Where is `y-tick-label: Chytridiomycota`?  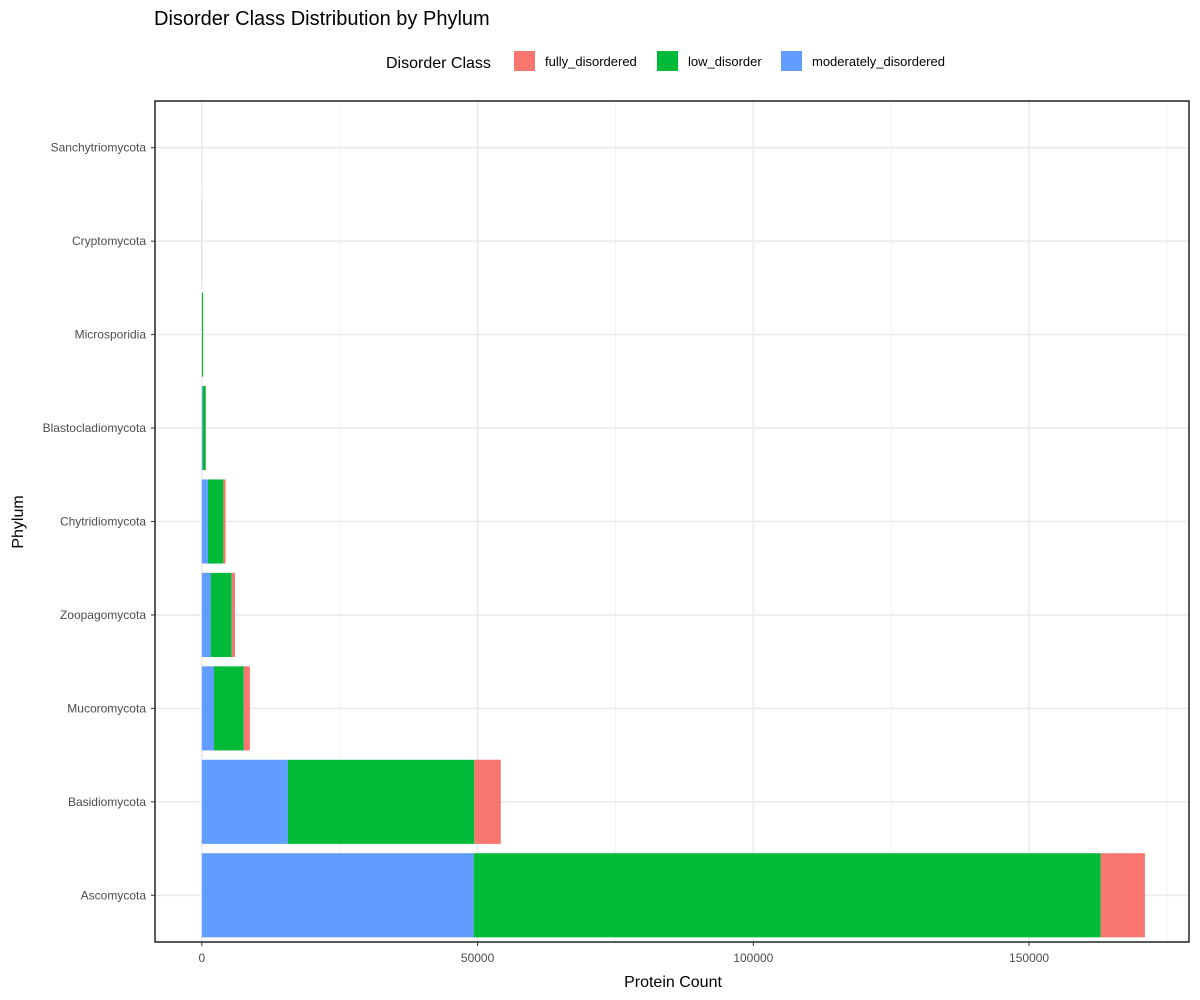 y-tick-label: Chytridiomycota is located at coordinates (103, 522).